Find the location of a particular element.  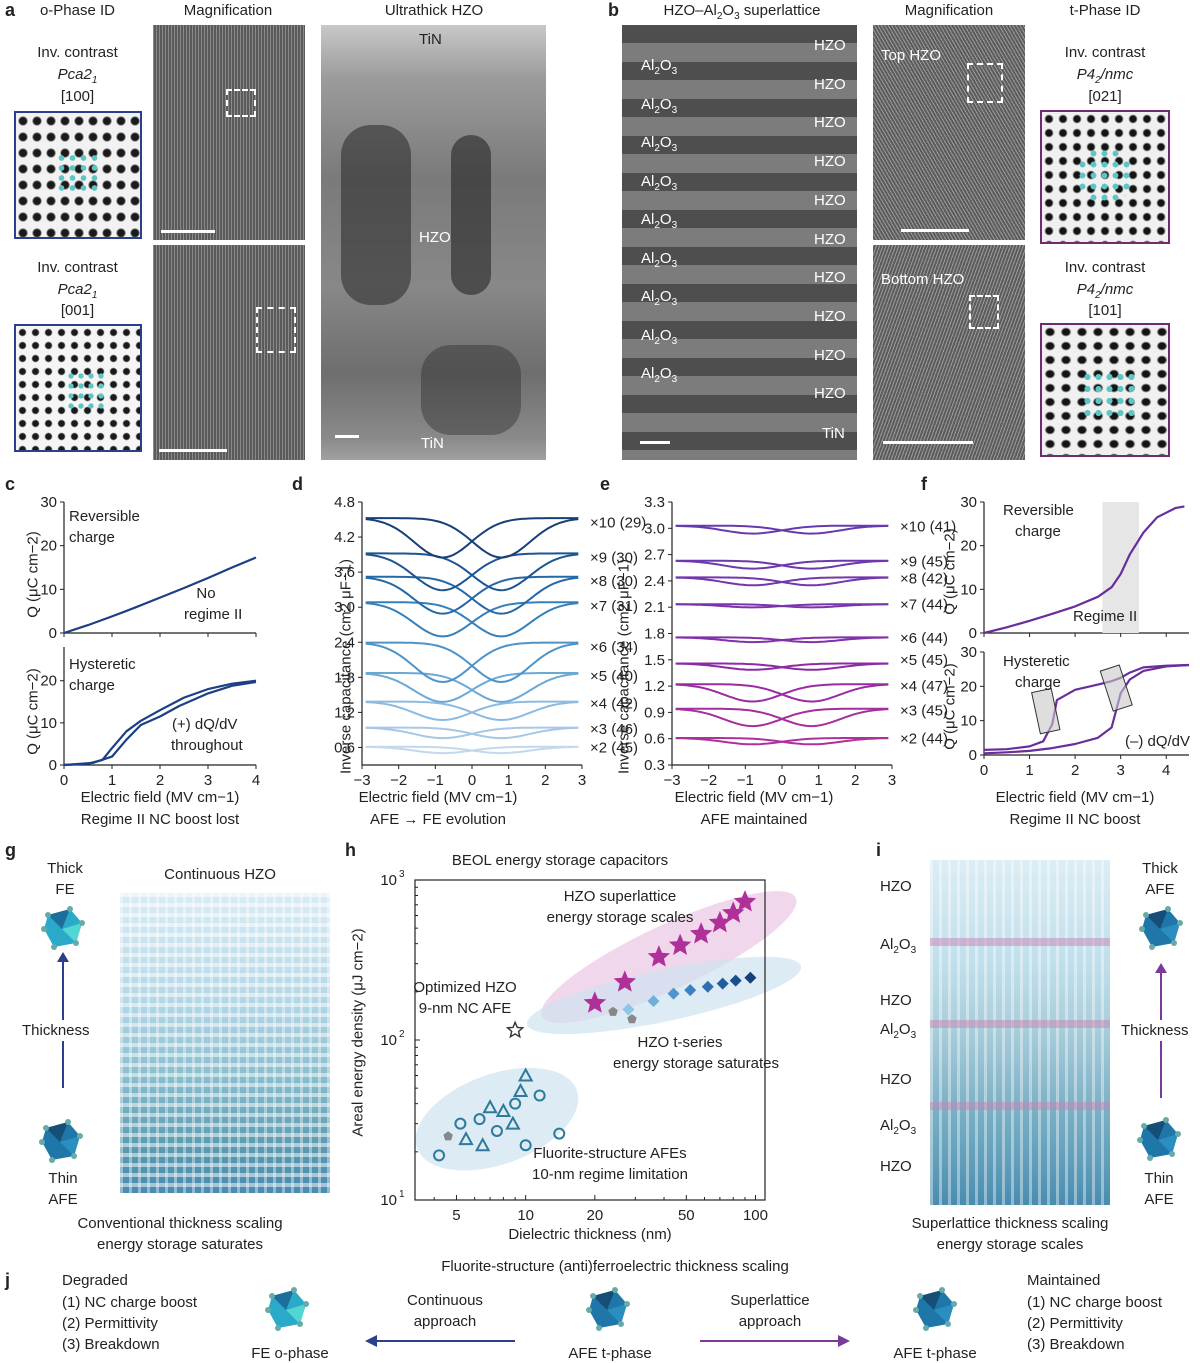

e-caption: AFE maintained is located at coordinates (754, 819).